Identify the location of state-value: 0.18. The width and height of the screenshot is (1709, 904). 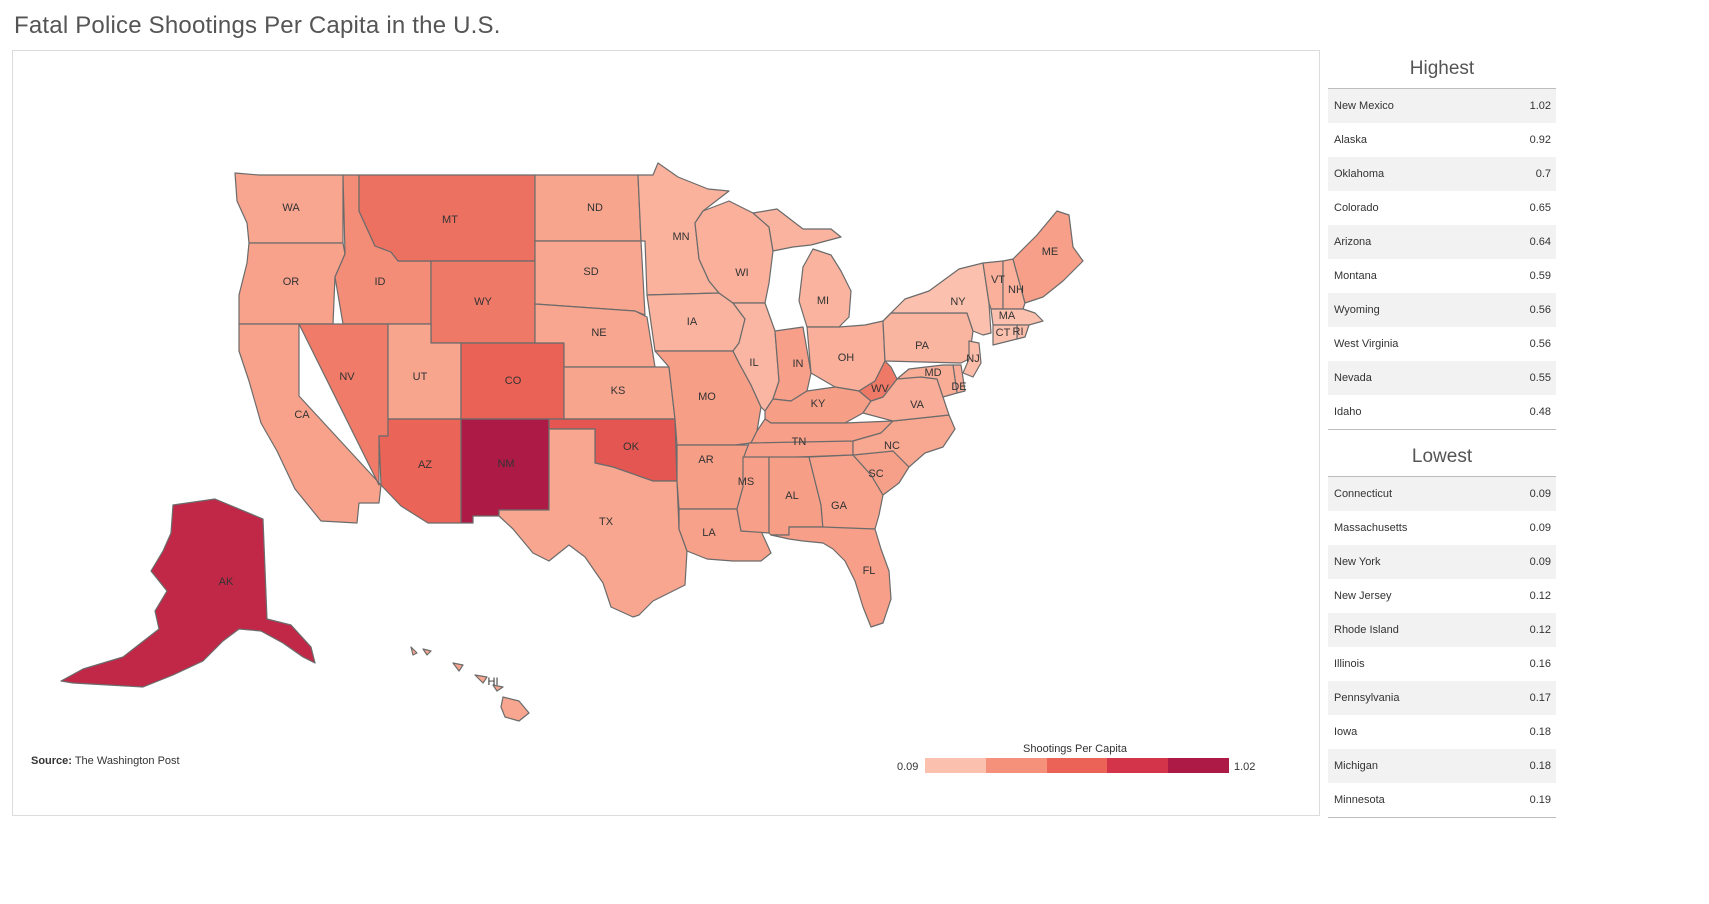
(1540, 732).